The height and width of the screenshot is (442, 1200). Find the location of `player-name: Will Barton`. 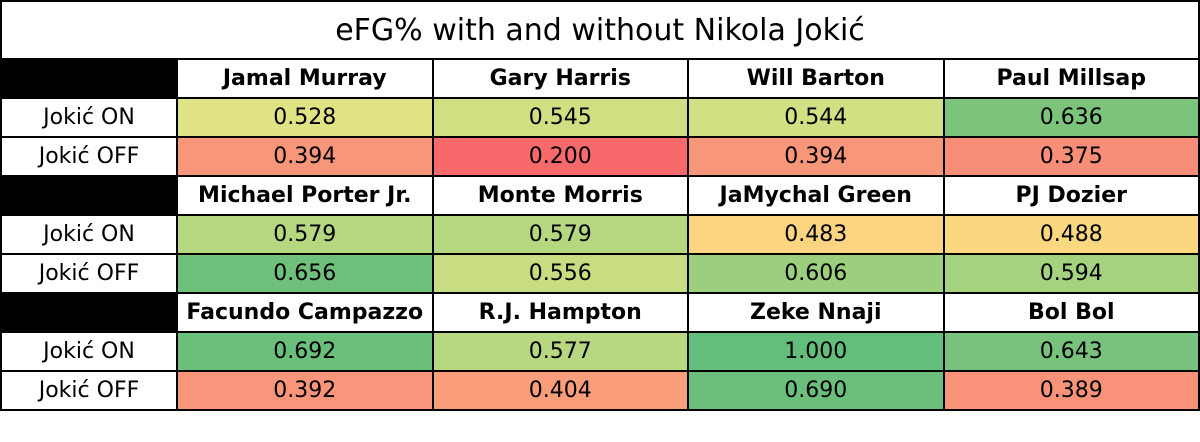

player-name: Will Barton is located at coordinates (816, 78).